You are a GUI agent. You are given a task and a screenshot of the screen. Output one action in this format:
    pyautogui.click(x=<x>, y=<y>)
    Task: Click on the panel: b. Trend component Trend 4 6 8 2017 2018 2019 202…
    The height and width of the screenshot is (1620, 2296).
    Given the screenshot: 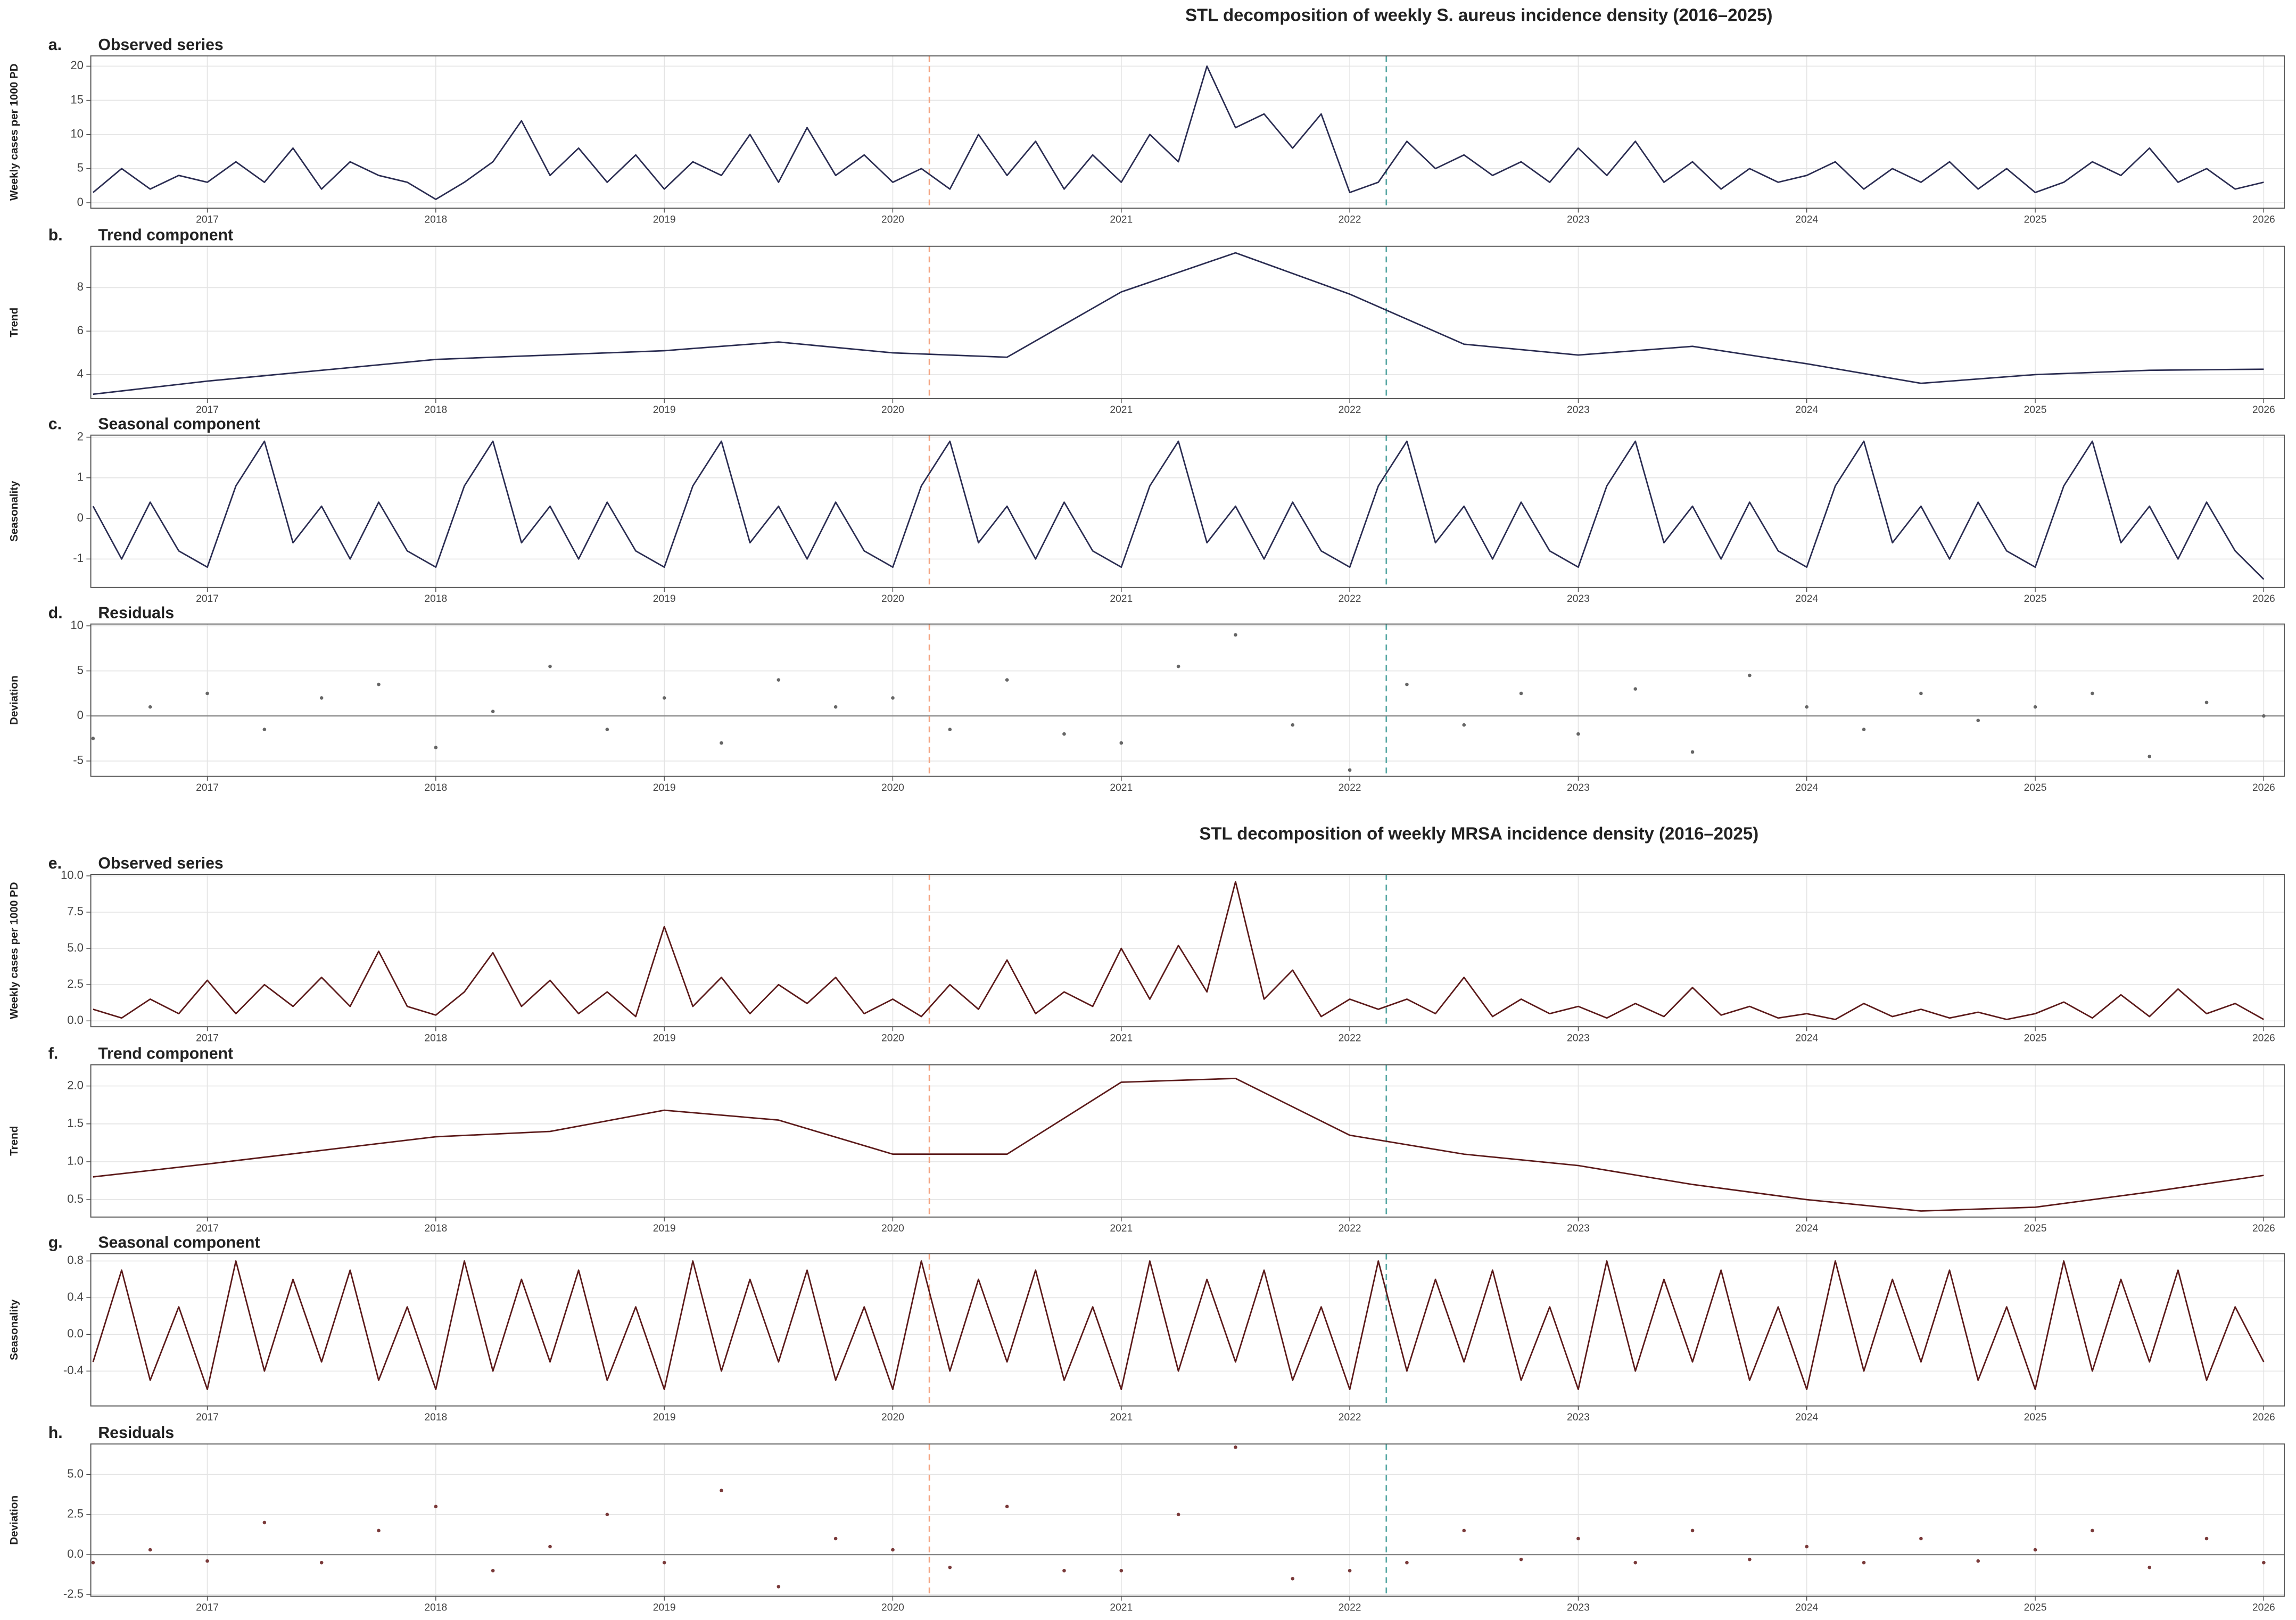 What is the action you would take?
    pyautogui.click(x=1146, y=321)
    